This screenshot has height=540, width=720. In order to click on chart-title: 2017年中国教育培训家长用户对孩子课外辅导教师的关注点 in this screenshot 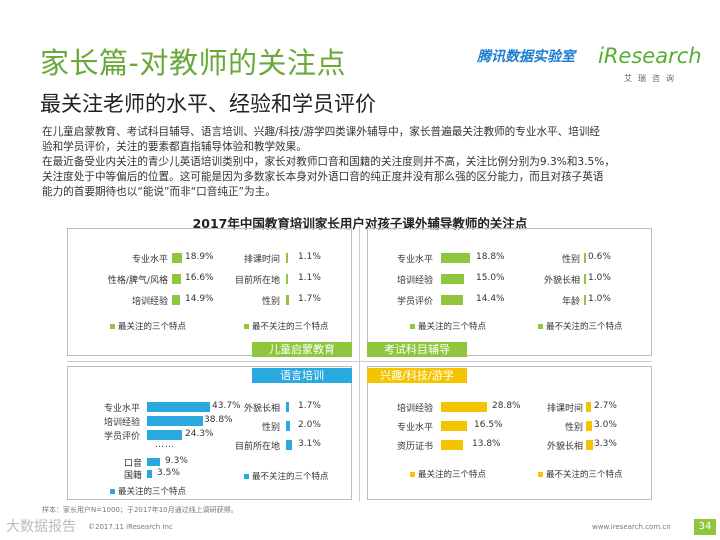, I will do `click(360, 223)`.